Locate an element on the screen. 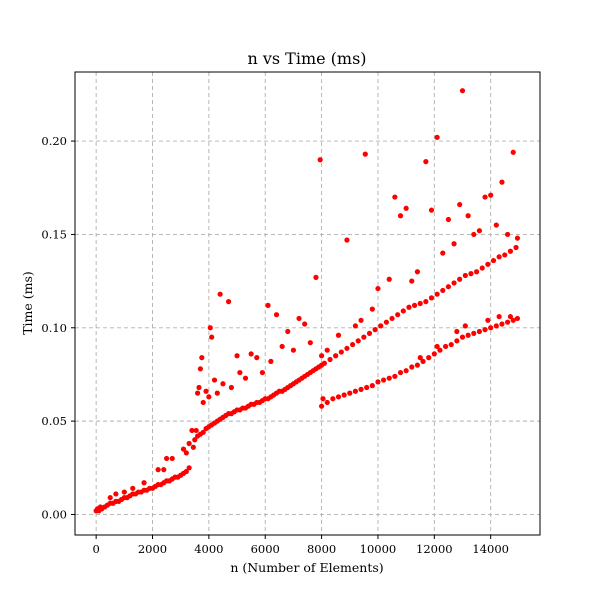 This screenshot has width=600, height=600. x-axis-label: n (Number of Elements) is located at coordinates (306, 567).